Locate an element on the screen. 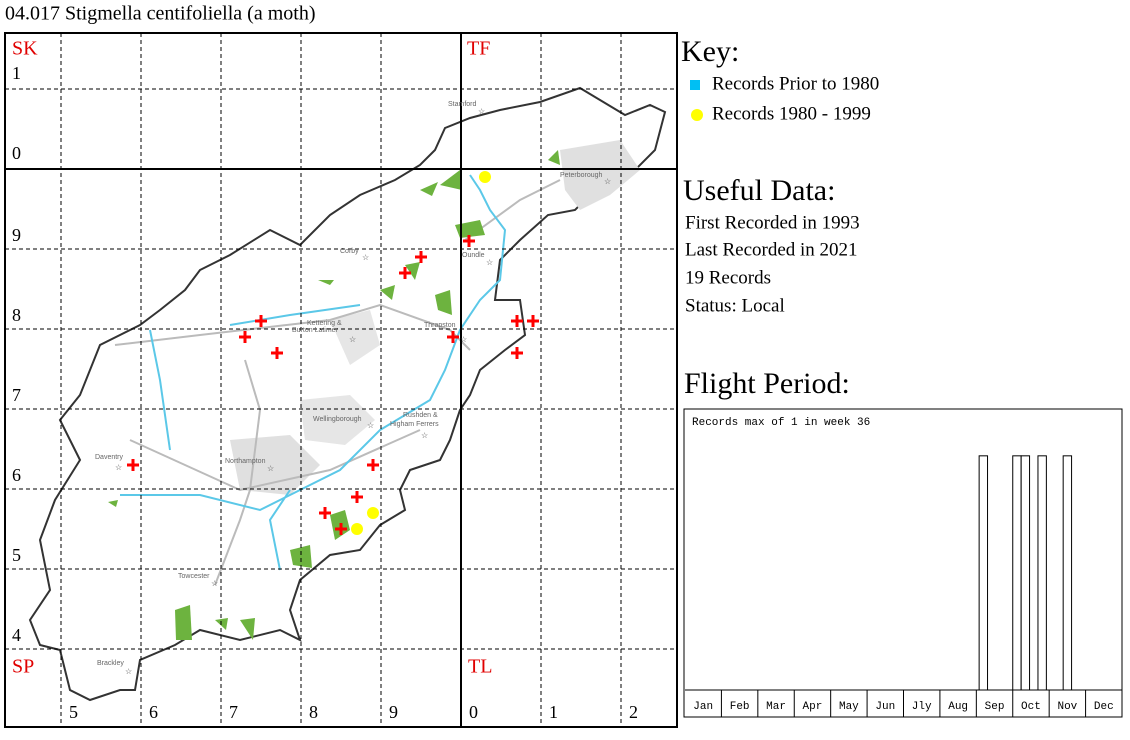 The width and height of the screenshot is (1130, 740). month-label: Nov is located at coordinates (1067, 707).